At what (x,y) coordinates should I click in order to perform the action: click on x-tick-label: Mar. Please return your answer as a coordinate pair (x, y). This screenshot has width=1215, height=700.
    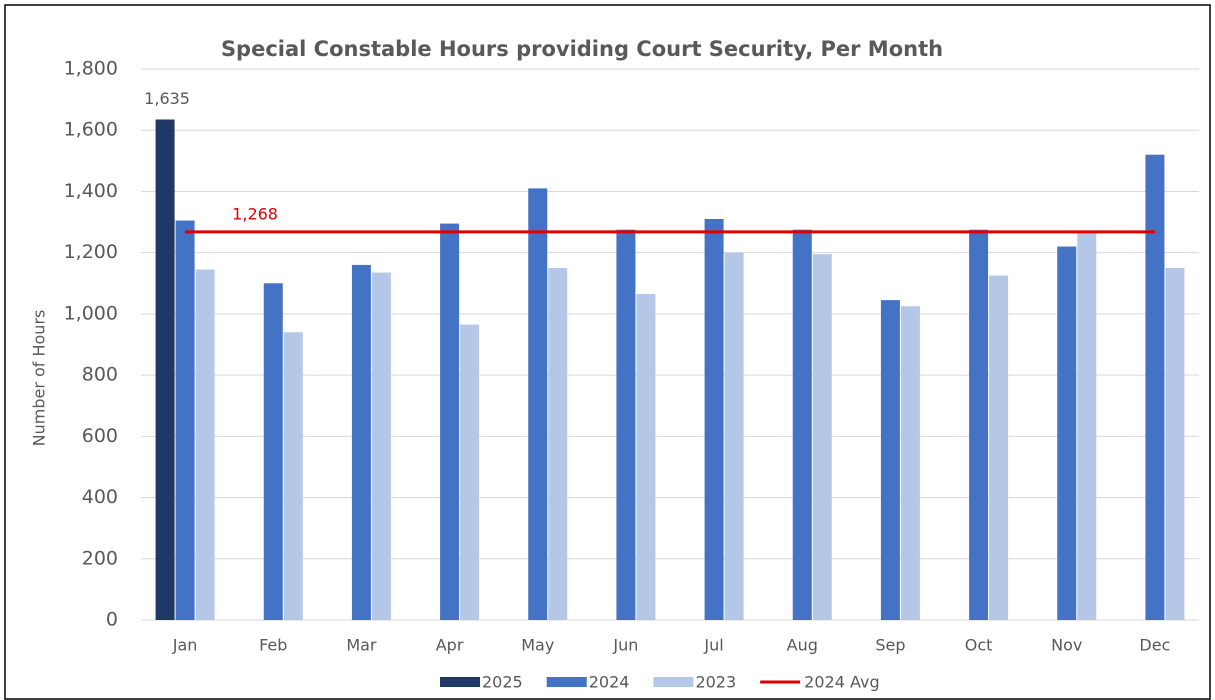
    Looking at the image, I should click on (361, 645).